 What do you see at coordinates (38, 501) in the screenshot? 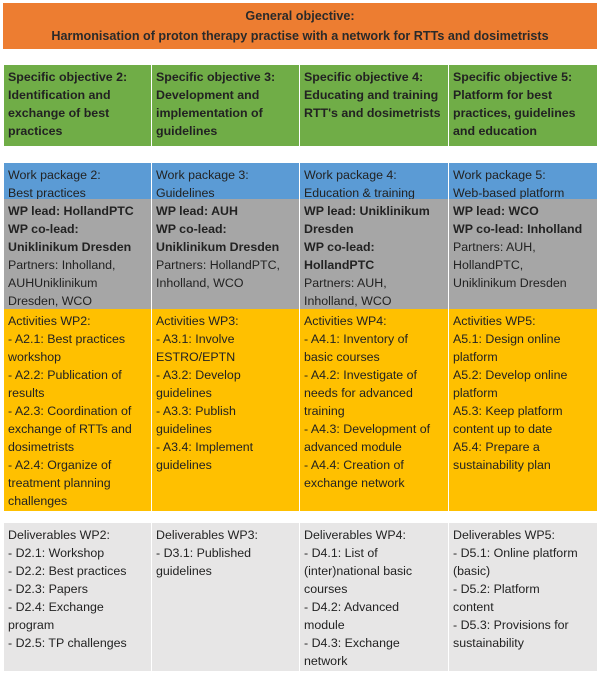
I see `text-line: challenges` at bounding box center [38, 501].